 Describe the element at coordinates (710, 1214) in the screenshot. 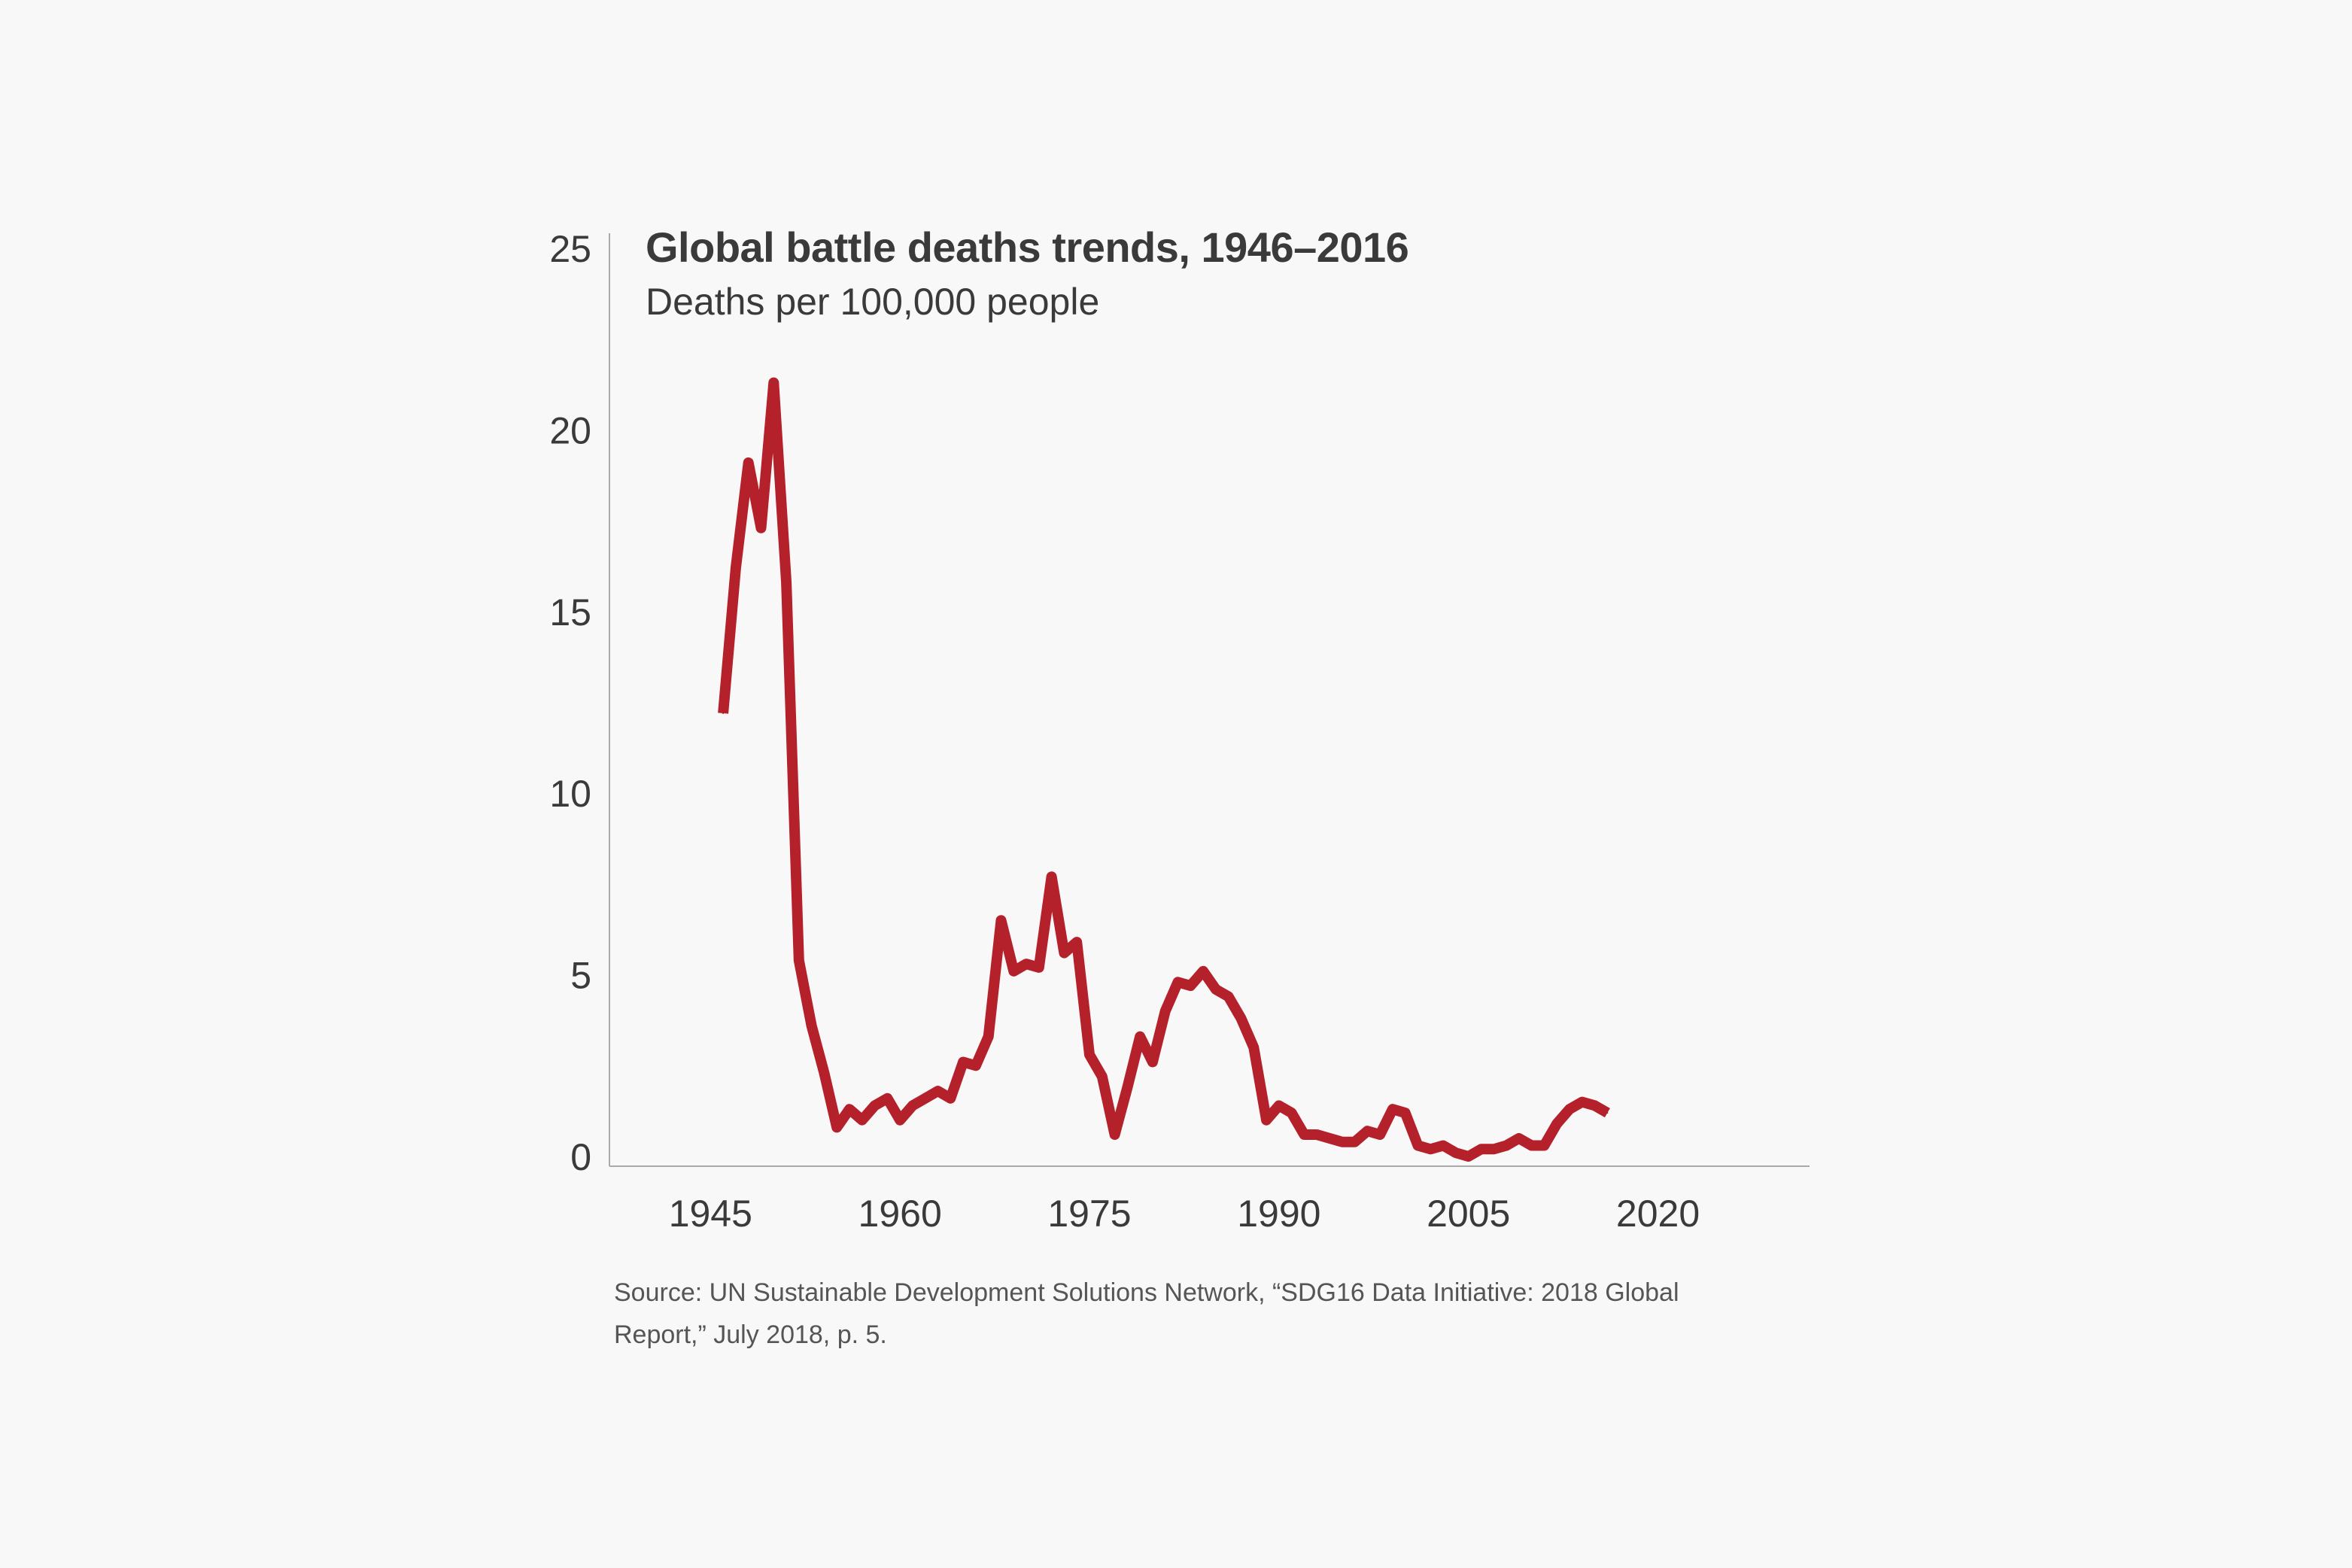

I see `x-tick-label: 1945` at that location.